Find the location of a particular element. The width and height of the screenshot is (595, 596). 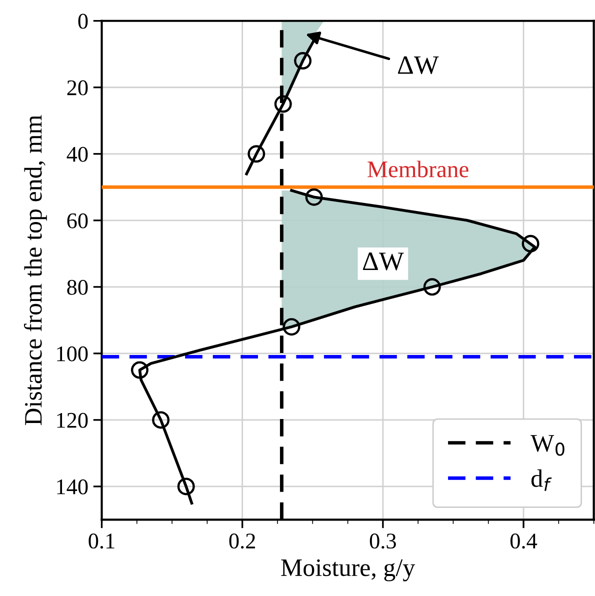

y-tick-label: 40 is located at coordinates (77, 154).